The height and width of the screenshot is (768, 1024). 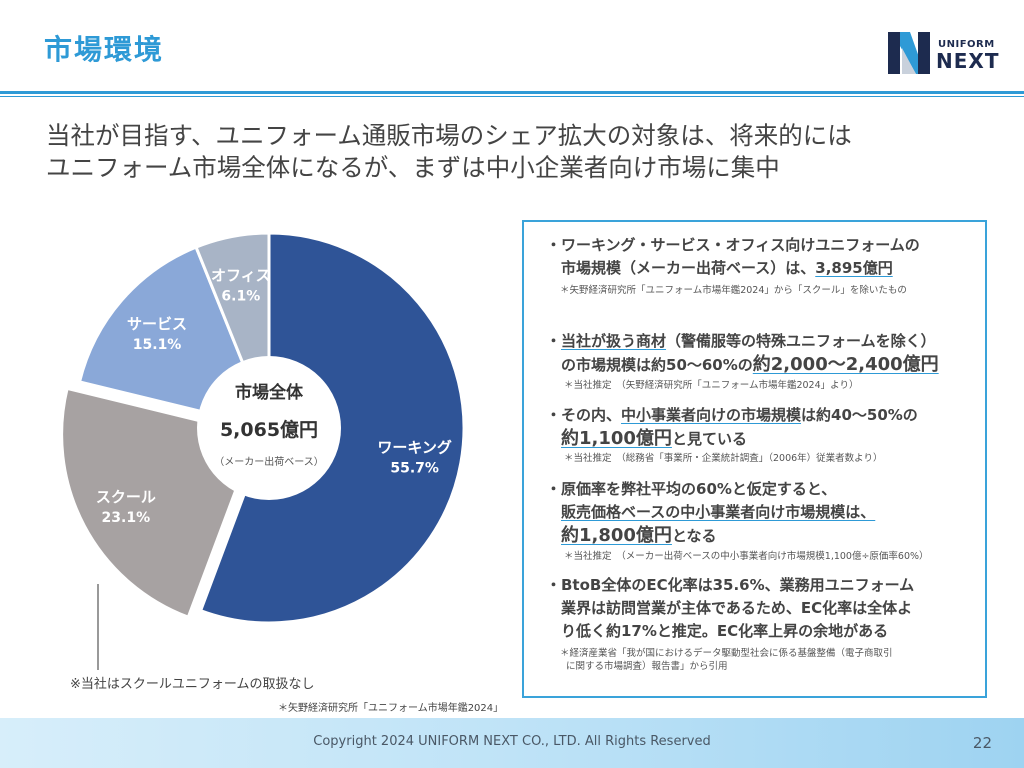 What do you see at coordinates (104, 49) in the screenshot?
I see `page-title: 市場環境` at bounding box center [104, 49].